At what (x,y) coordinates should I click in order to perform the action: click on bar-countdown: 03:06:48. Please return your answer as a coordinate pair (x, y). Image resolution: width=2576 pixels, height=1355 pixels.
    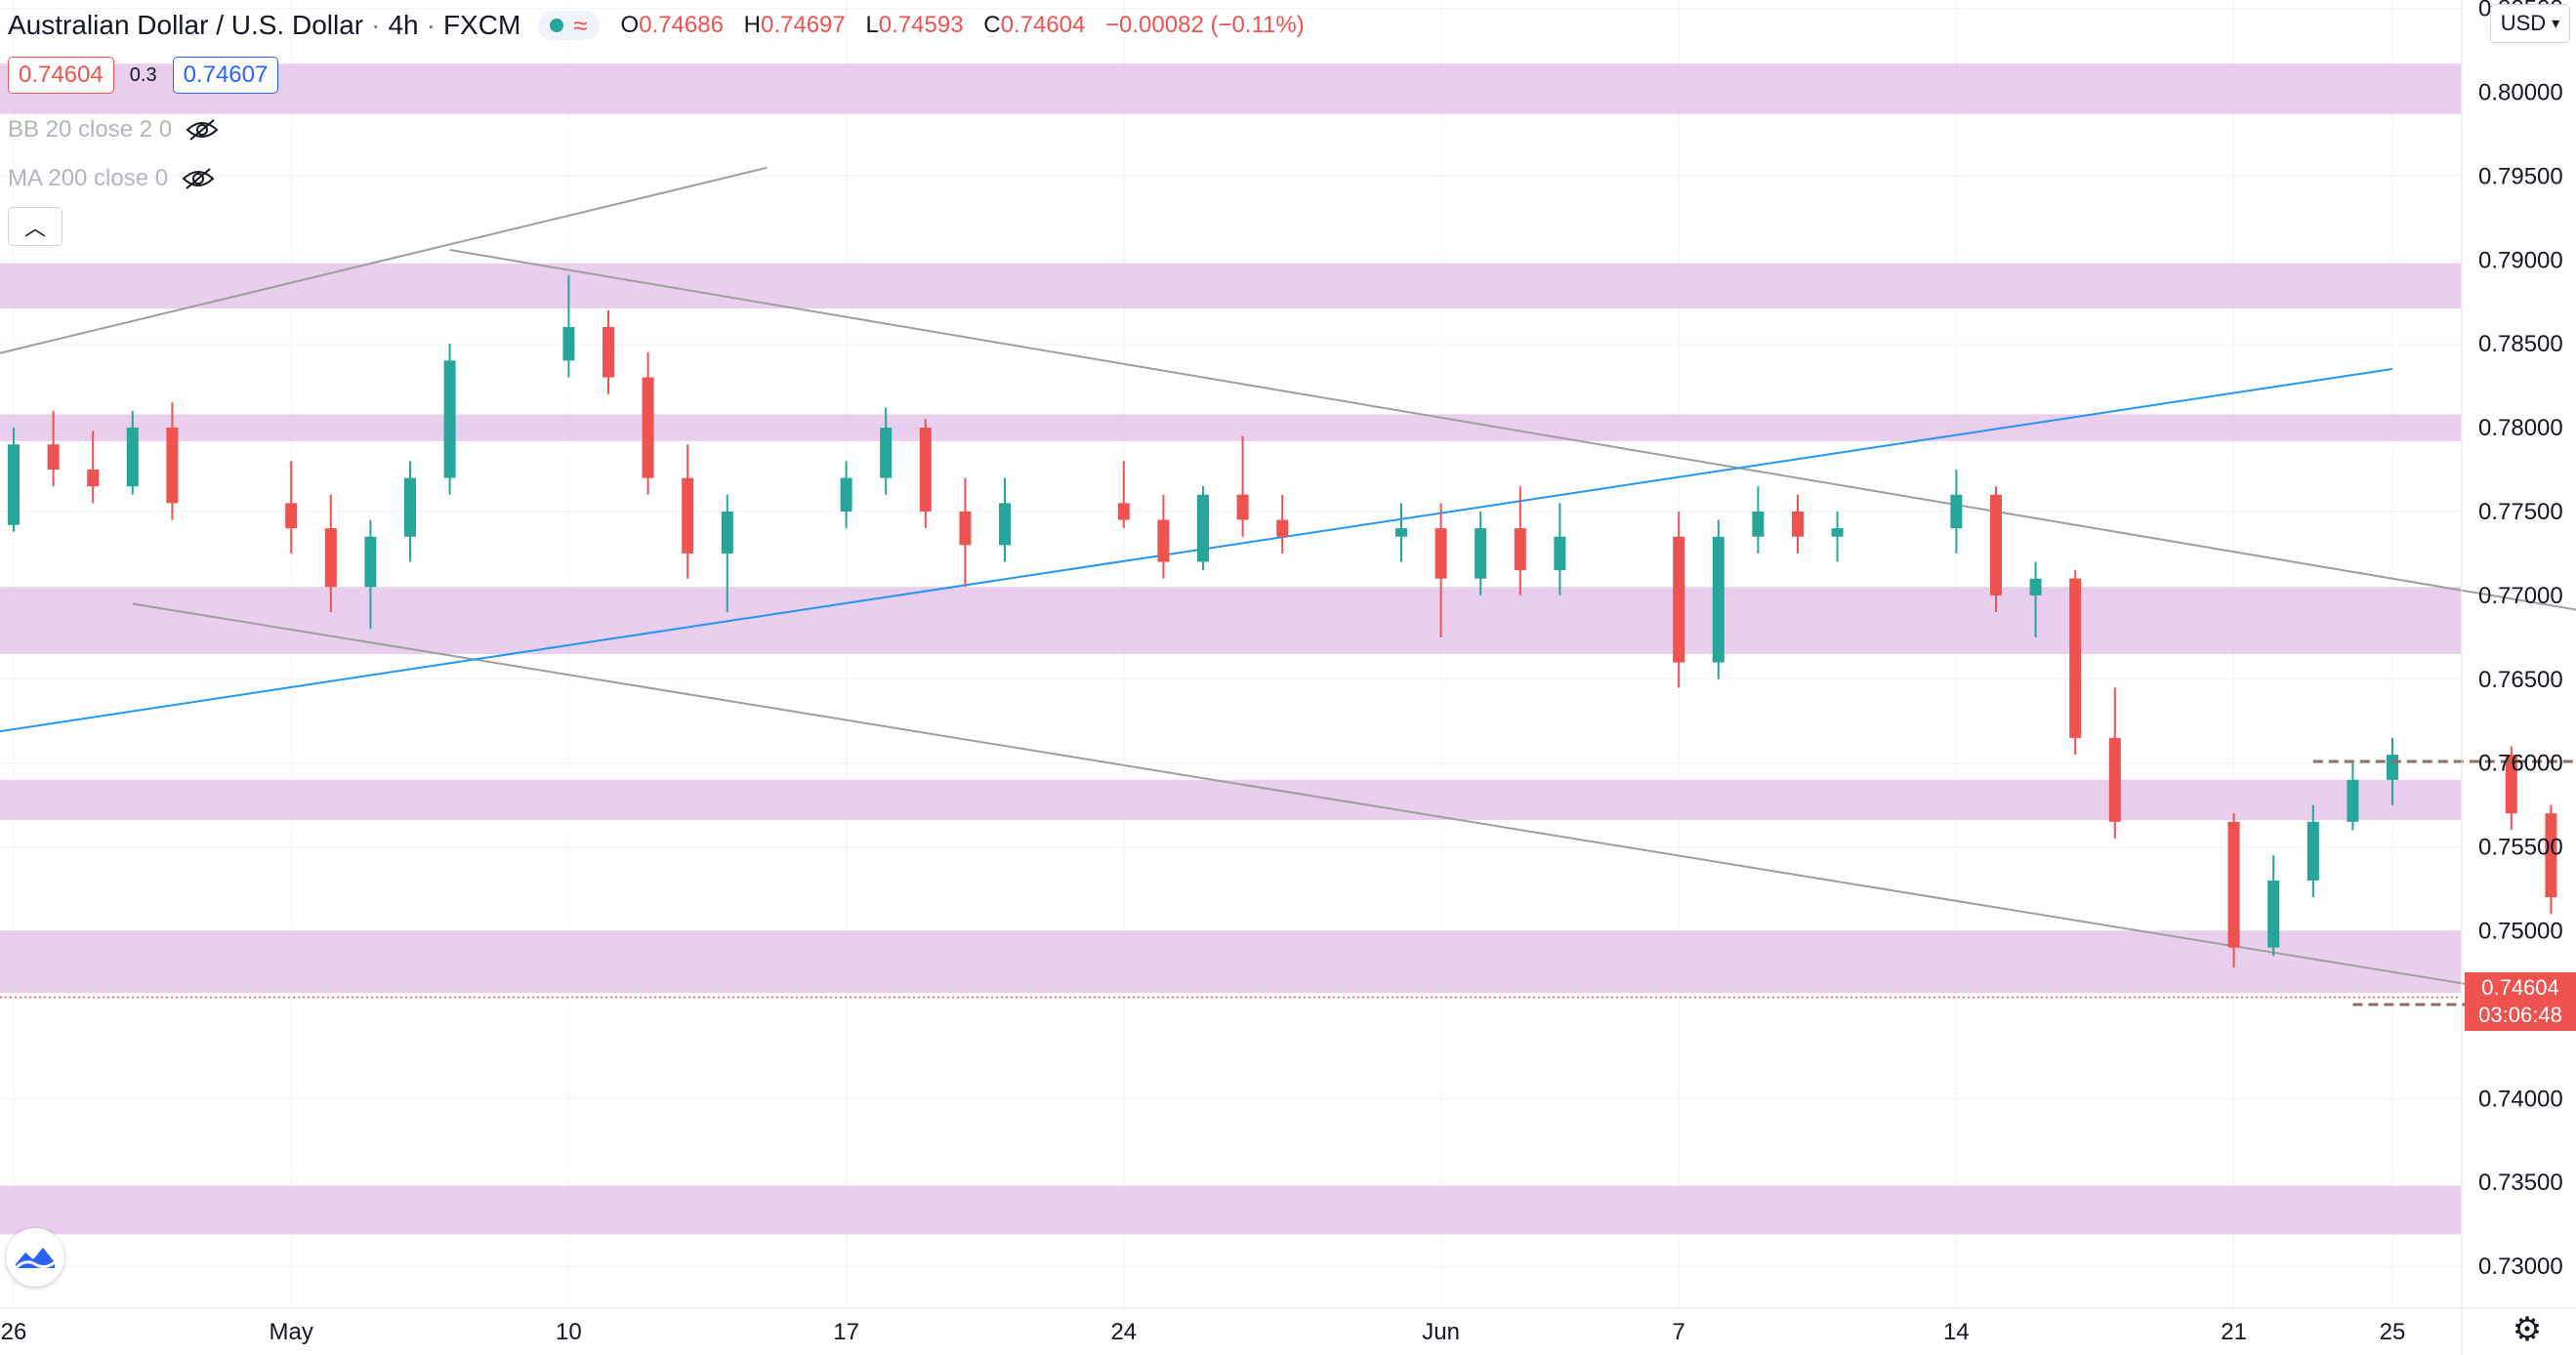
    Looking at the image, I should click on (2520, 1015).